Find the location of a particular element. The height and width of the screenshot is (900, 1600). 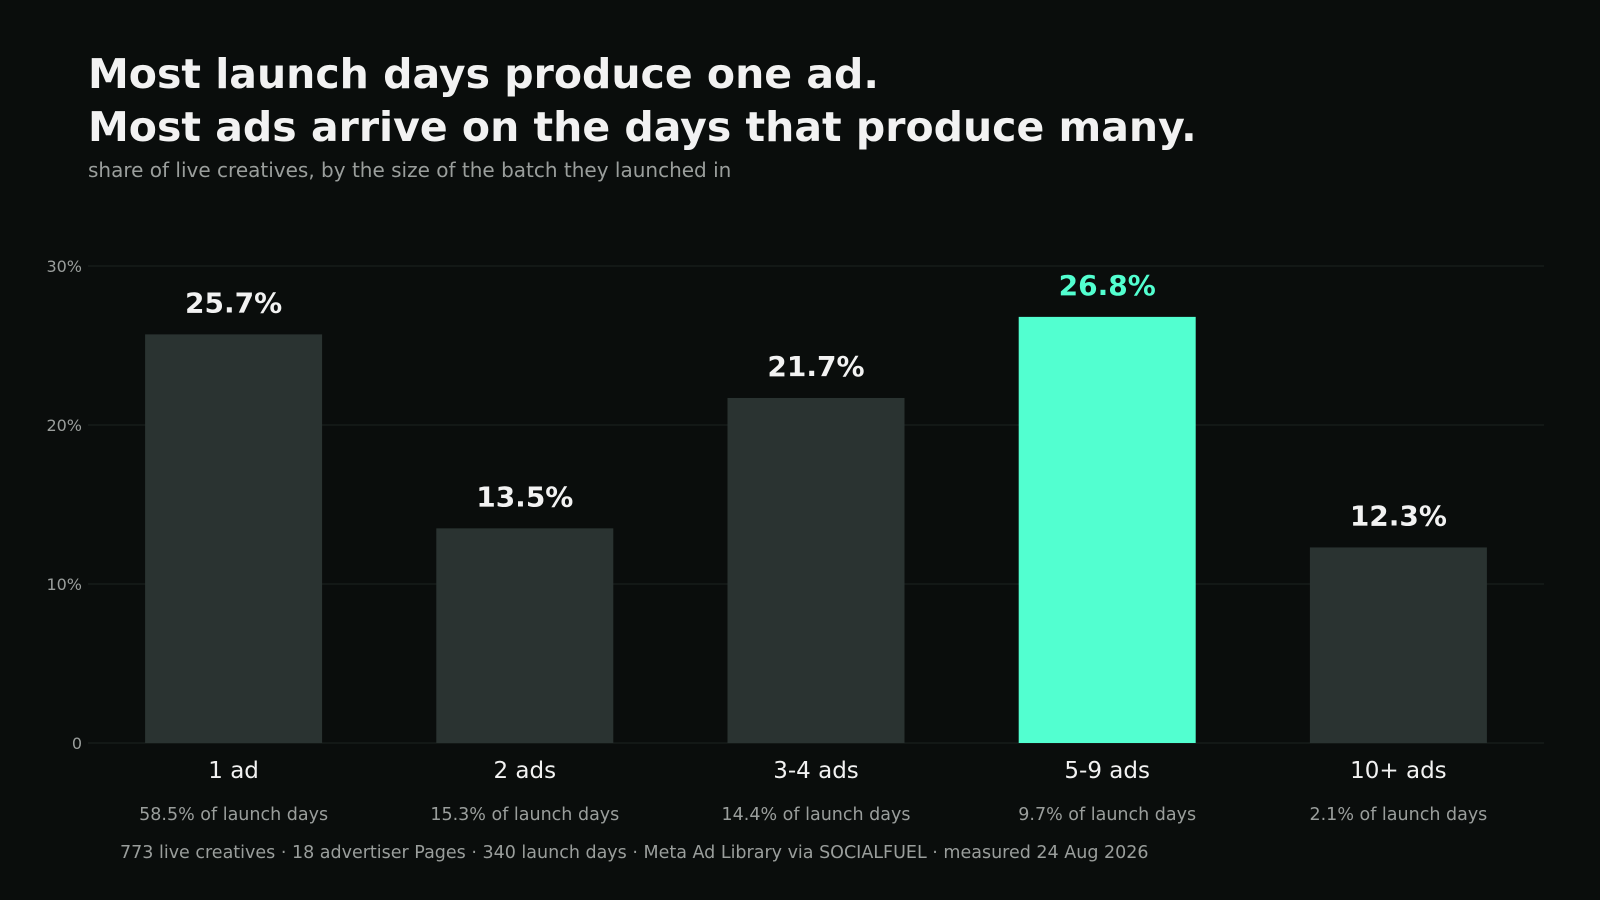

x-tick-sublabel: 58.5% of launch days is located at coordinates (233, 815).